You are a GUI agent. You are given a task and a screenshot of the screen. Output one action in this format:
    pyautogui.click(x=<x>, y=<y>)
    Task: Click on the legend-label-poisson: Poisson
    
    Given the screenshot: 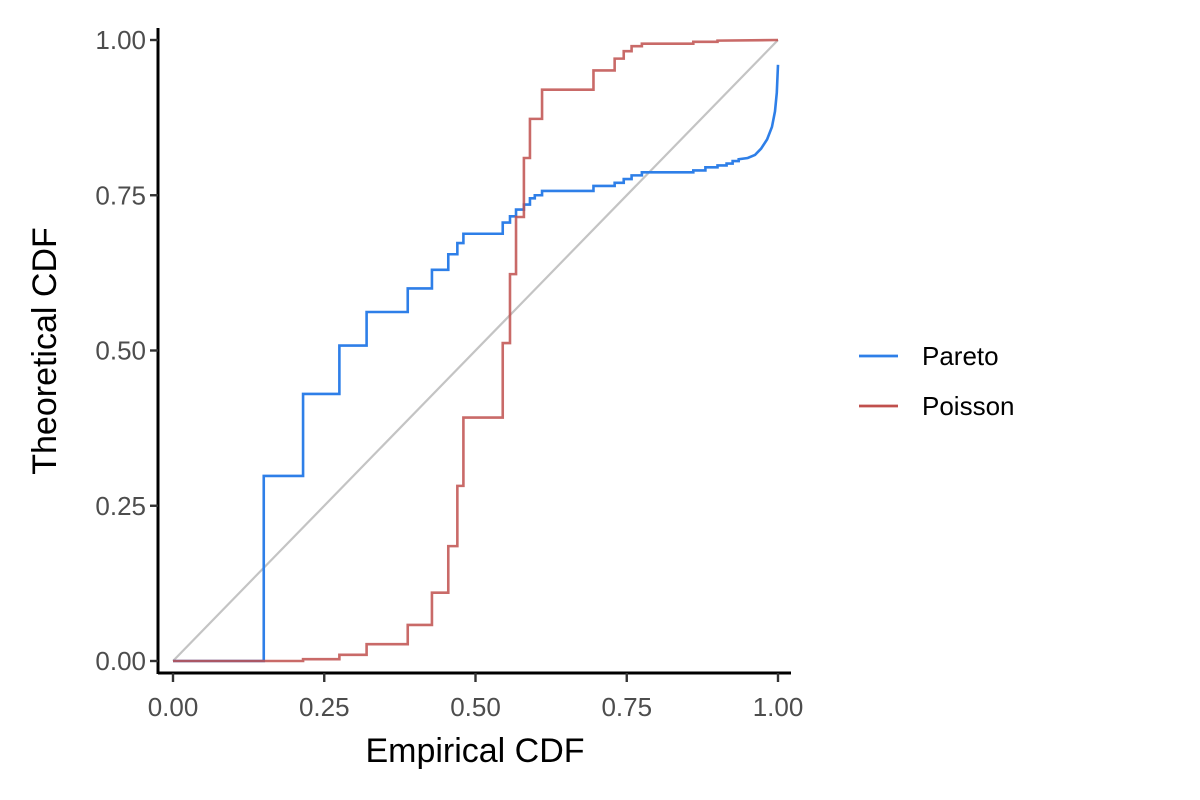 What is the action you would take?
    pyautogui.click(x=968, y=406)
    